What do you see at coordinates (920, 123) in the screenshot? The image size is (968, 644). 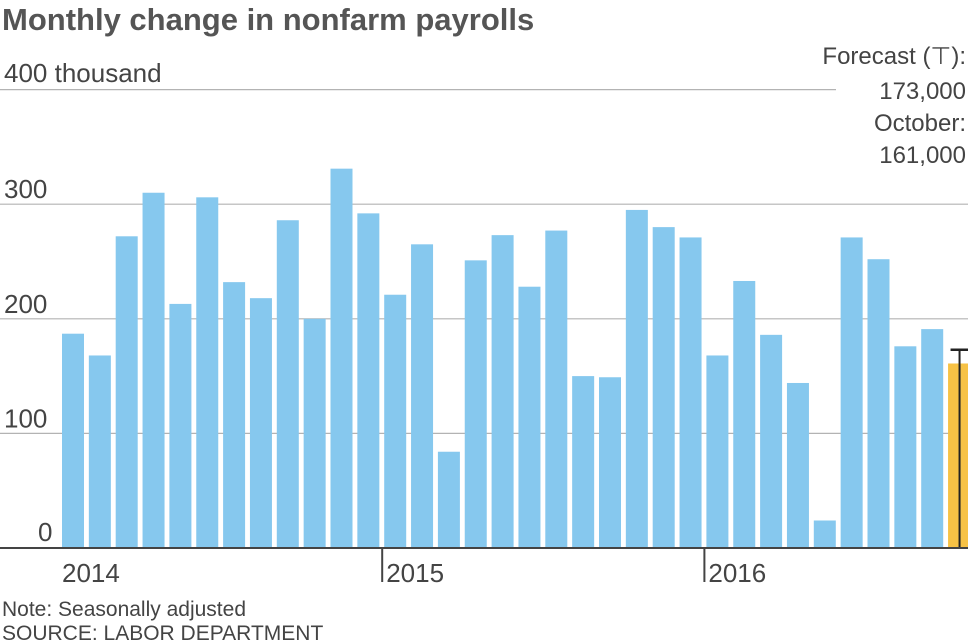 I see `october-label: October:` at bounding box center [920, 123].